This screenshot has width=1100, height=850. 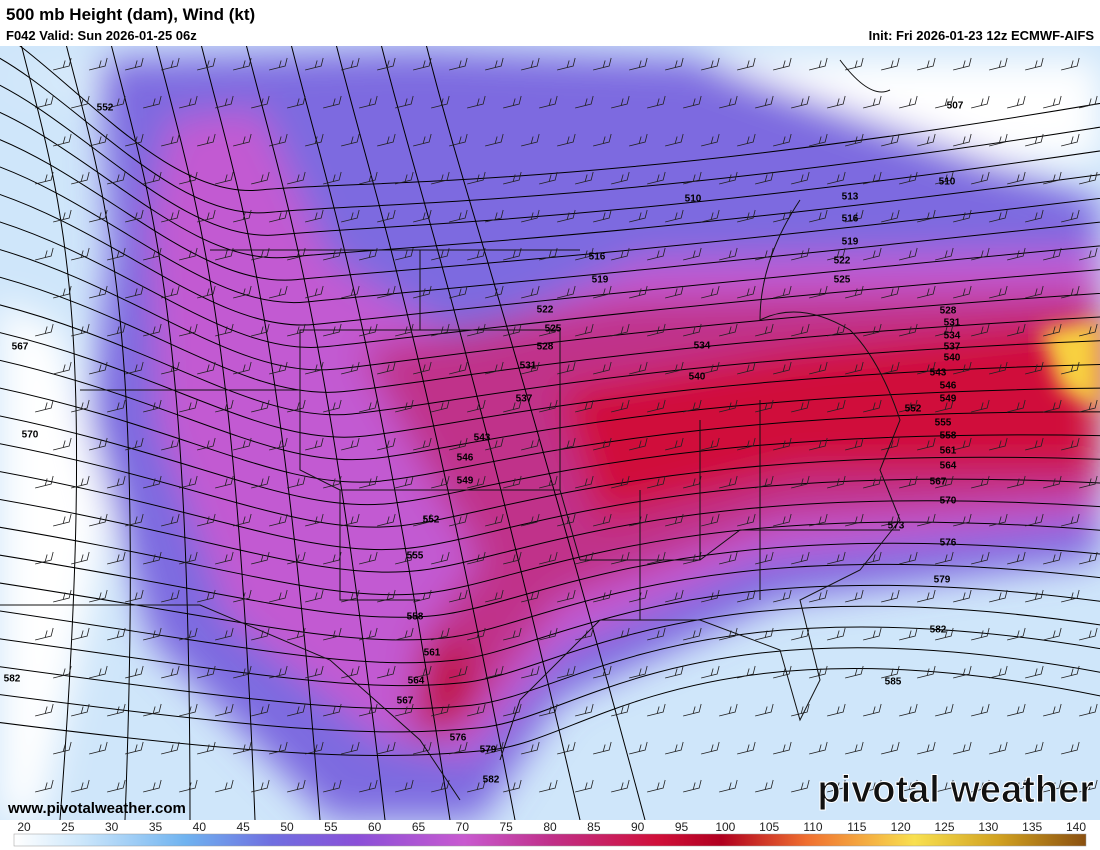 I want to click on colorbar-tick-label: 140, so click(x=1076, y=827).